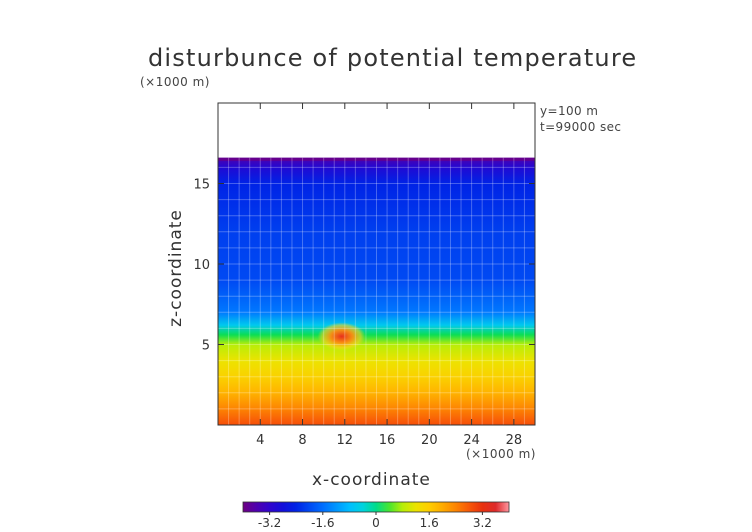 The image size is (752, 532). Describe the element at coordinates (482, 523) in the screenshot. I see `colorbar-tick-label: 3.2` at that location.